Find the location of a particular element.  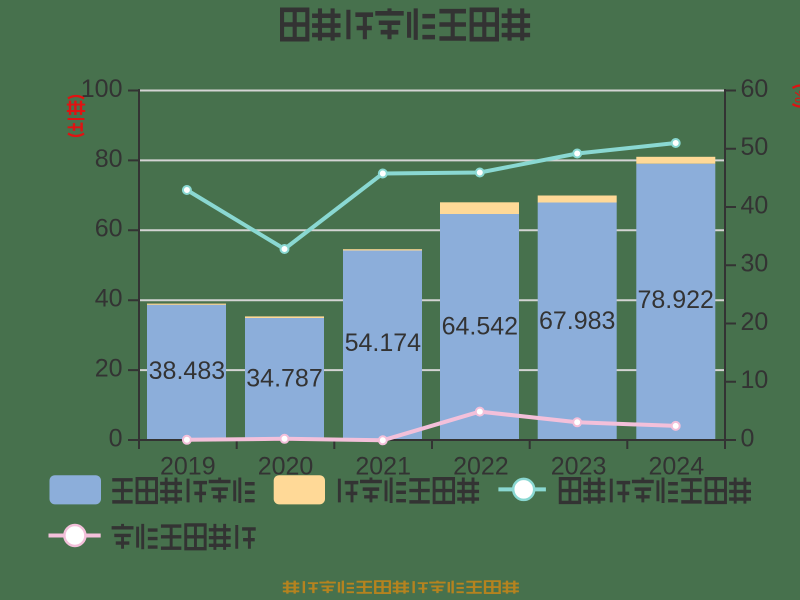

svg-text: 38.483 is located at coordinates (187, 371).